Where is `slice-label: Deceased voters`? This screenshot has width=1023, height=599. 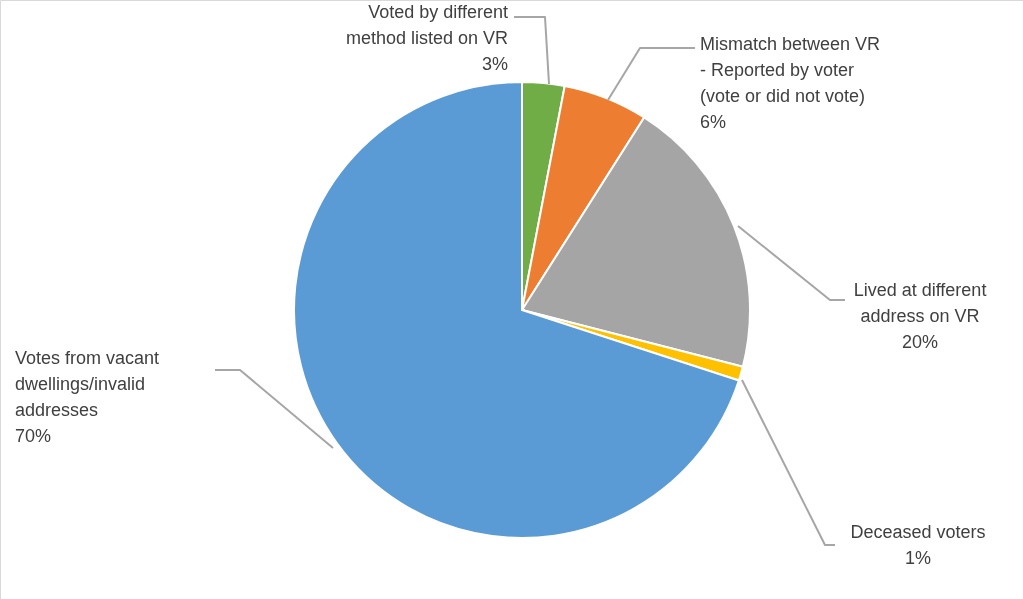
slice-label: Deceased voters is located at coordinates (918, 532).